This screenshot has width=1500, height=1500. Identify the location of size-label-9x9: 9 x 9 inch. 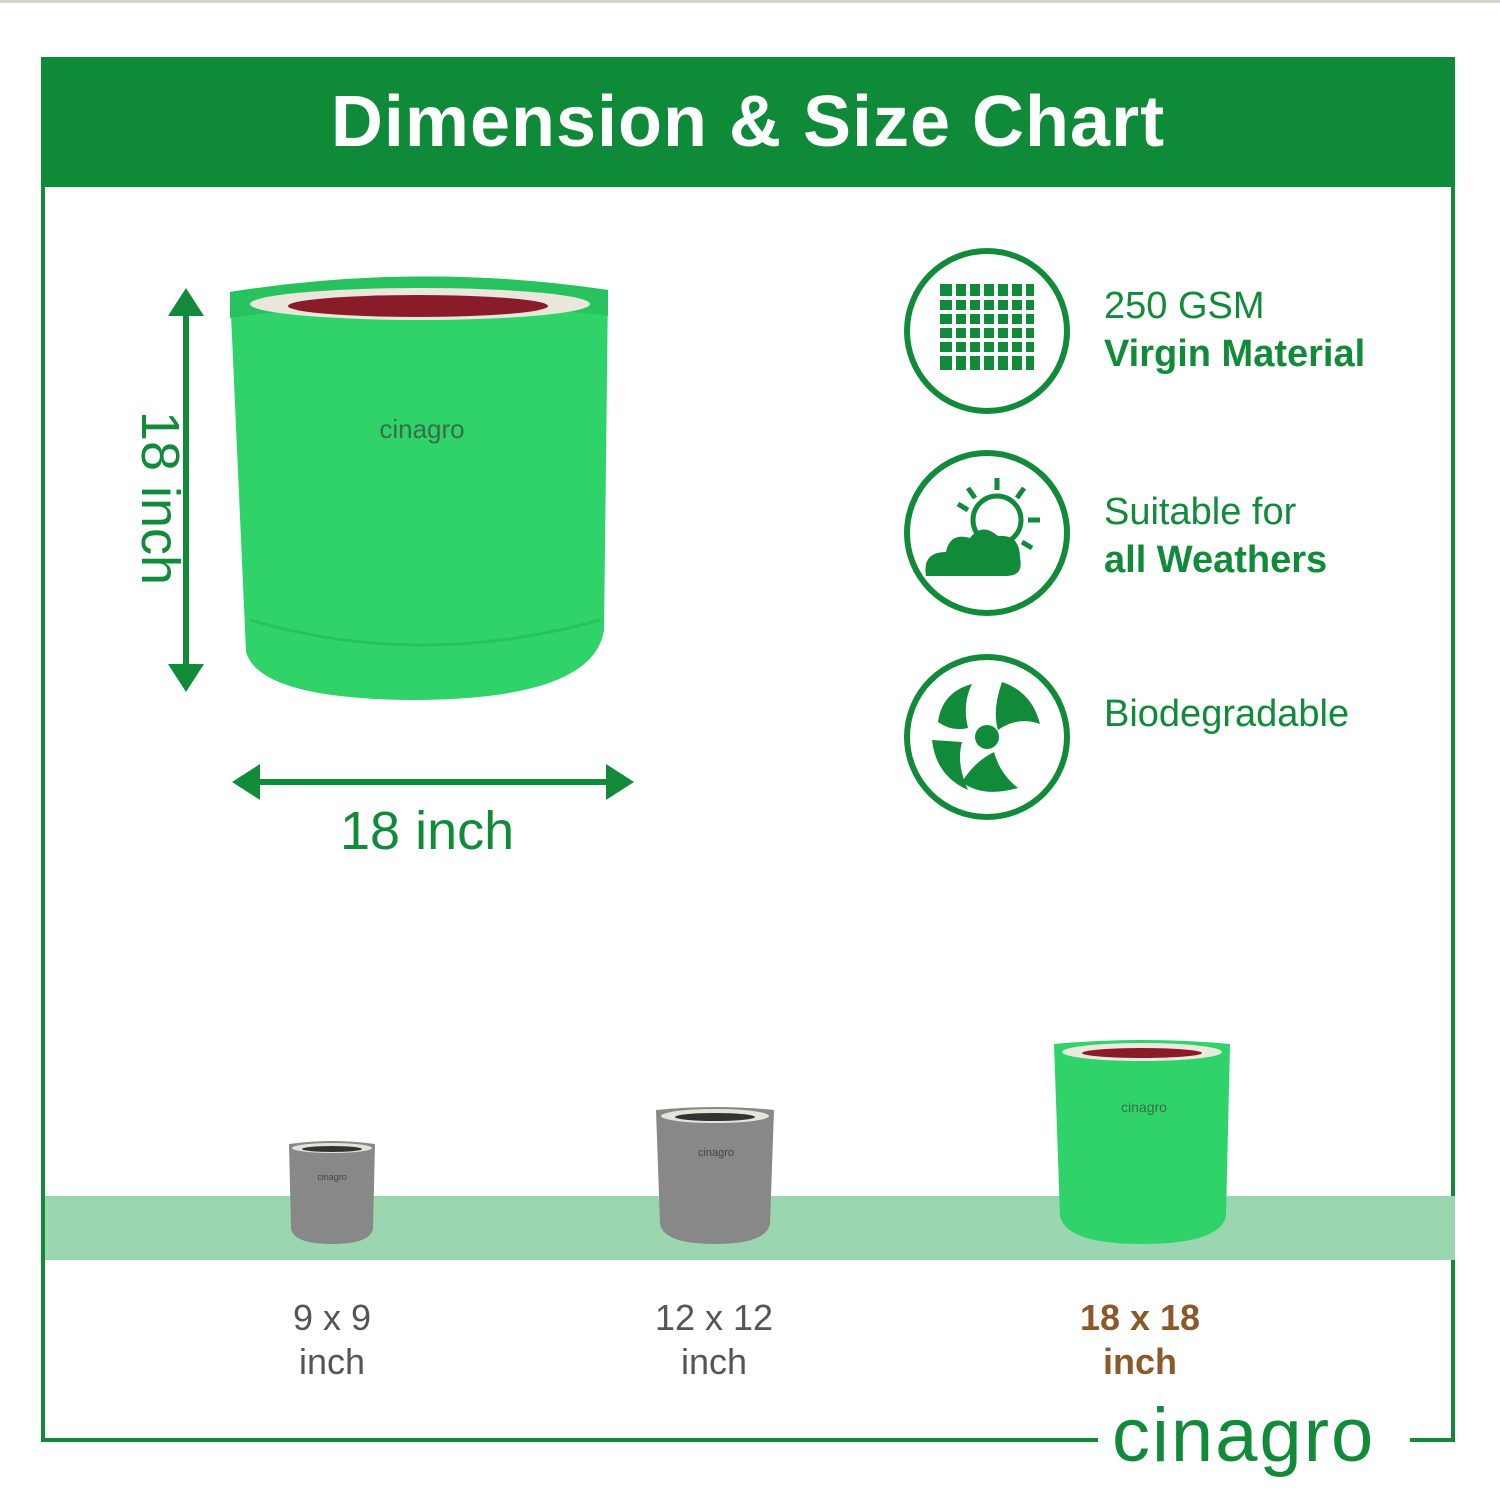
(332, 1340).